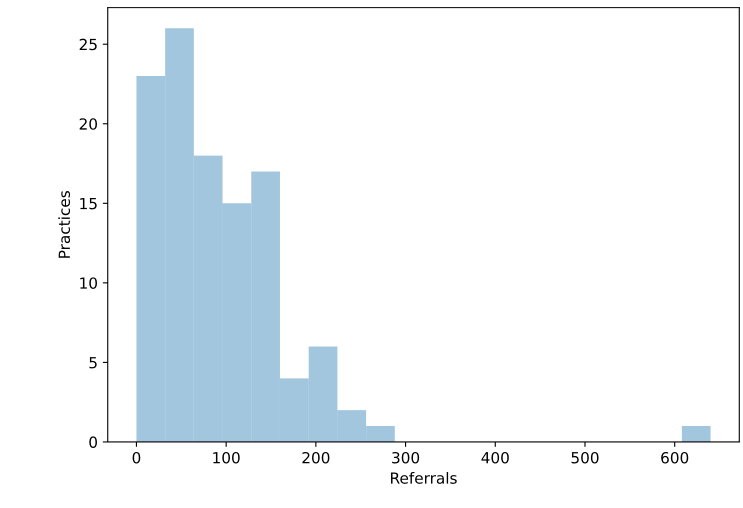 This screenshot has height=508, width=743. What do you see at coordinates (406, 458) in the screenshot?
I see `x-tick-label: 300` at bounding box center [406, 458].